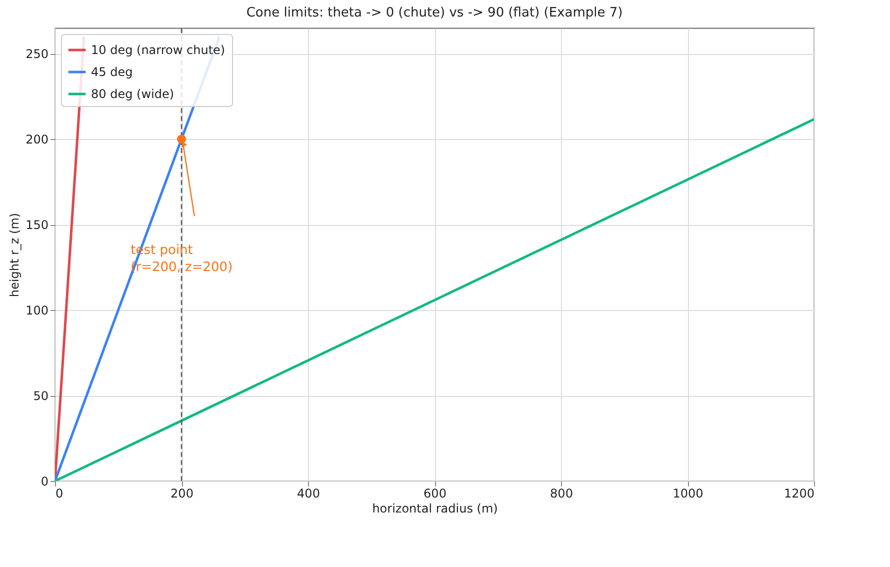 The height and width of the screenshot is (567, 890). I want to click on y-tick-label: 200, so click(37, 139).